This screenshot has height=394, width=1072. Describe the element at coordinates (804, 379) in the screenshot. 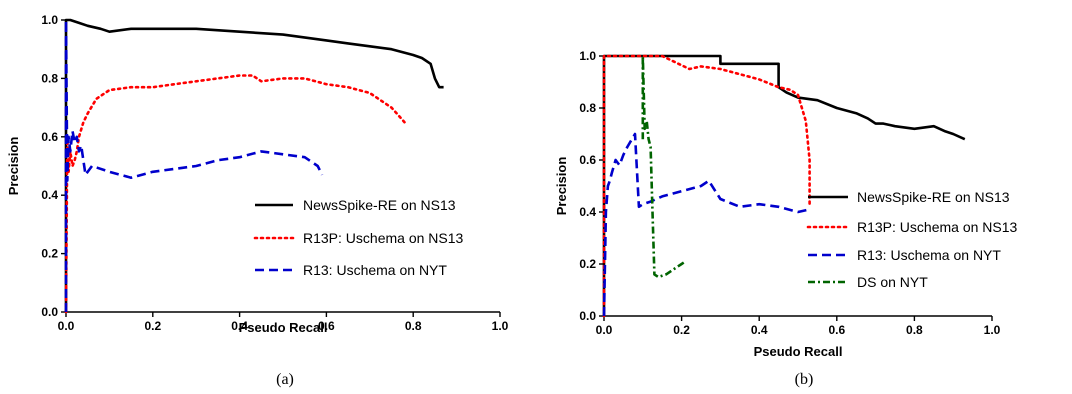

I see `figure-caption: (b)` at that location.